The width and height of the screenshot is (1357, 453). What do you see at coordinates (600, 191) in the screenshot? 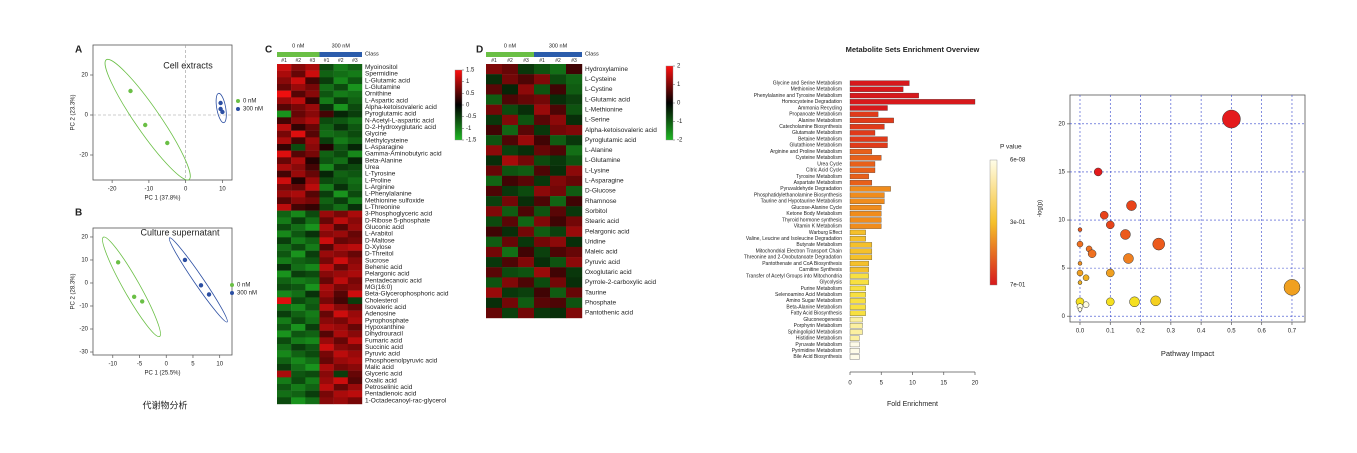
I see `row-label: D-Glucose` at bounding box center [600, 191].